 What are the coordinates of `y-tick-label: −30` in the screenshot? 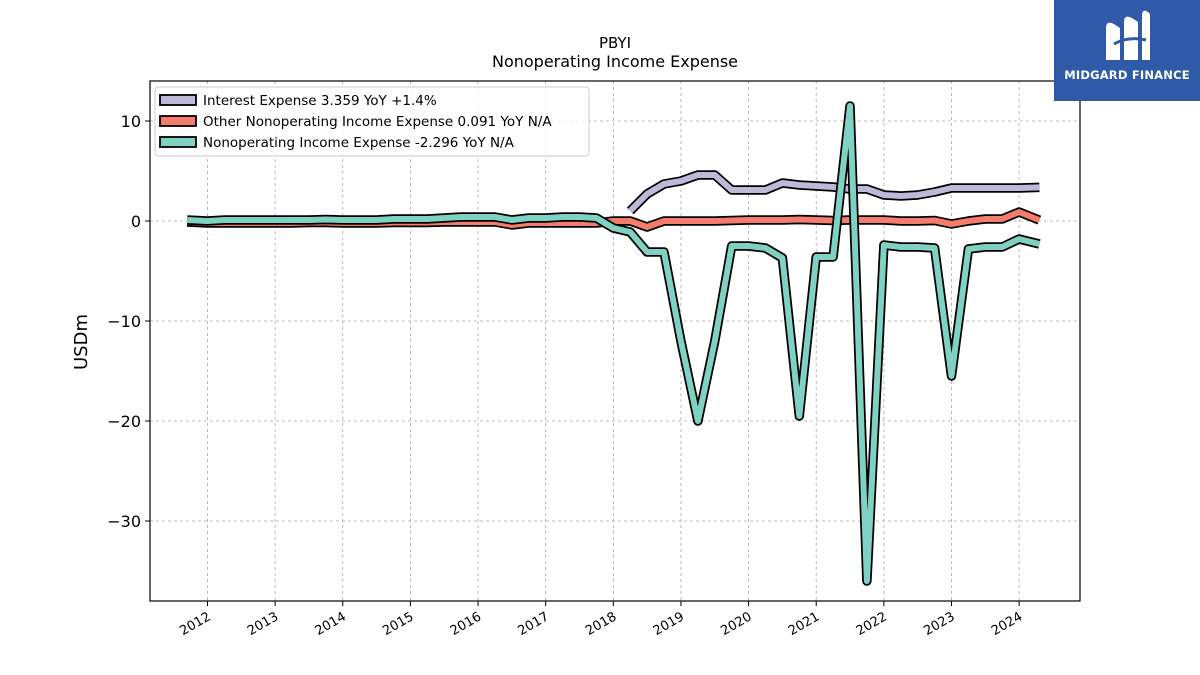 It's located at (124, 521).